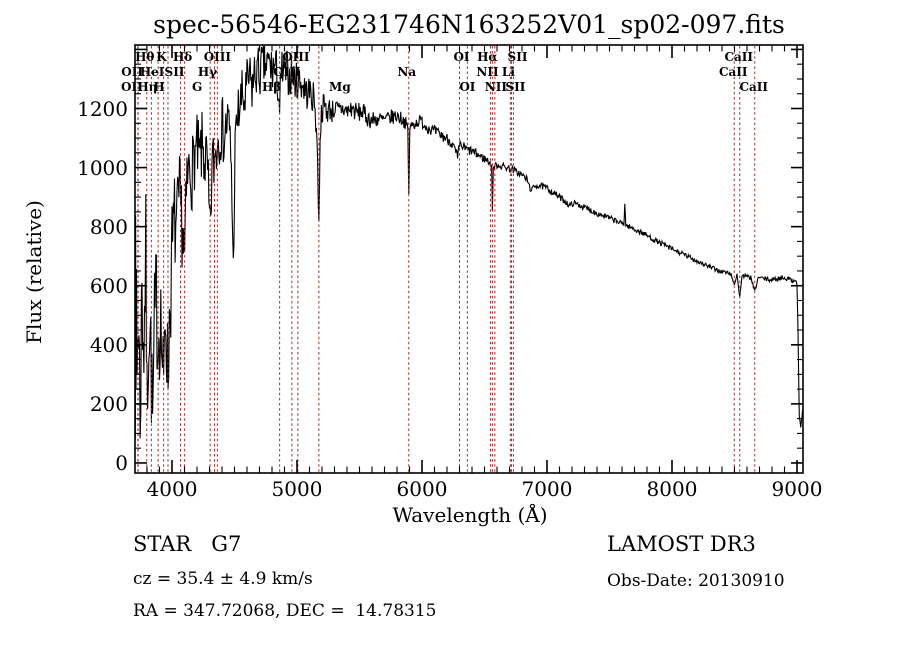 This screenshot has height=649, width=900. Describe the element at coordinates (108, 403) in the screenshot. I see `y-tick-label: 200` at that location.